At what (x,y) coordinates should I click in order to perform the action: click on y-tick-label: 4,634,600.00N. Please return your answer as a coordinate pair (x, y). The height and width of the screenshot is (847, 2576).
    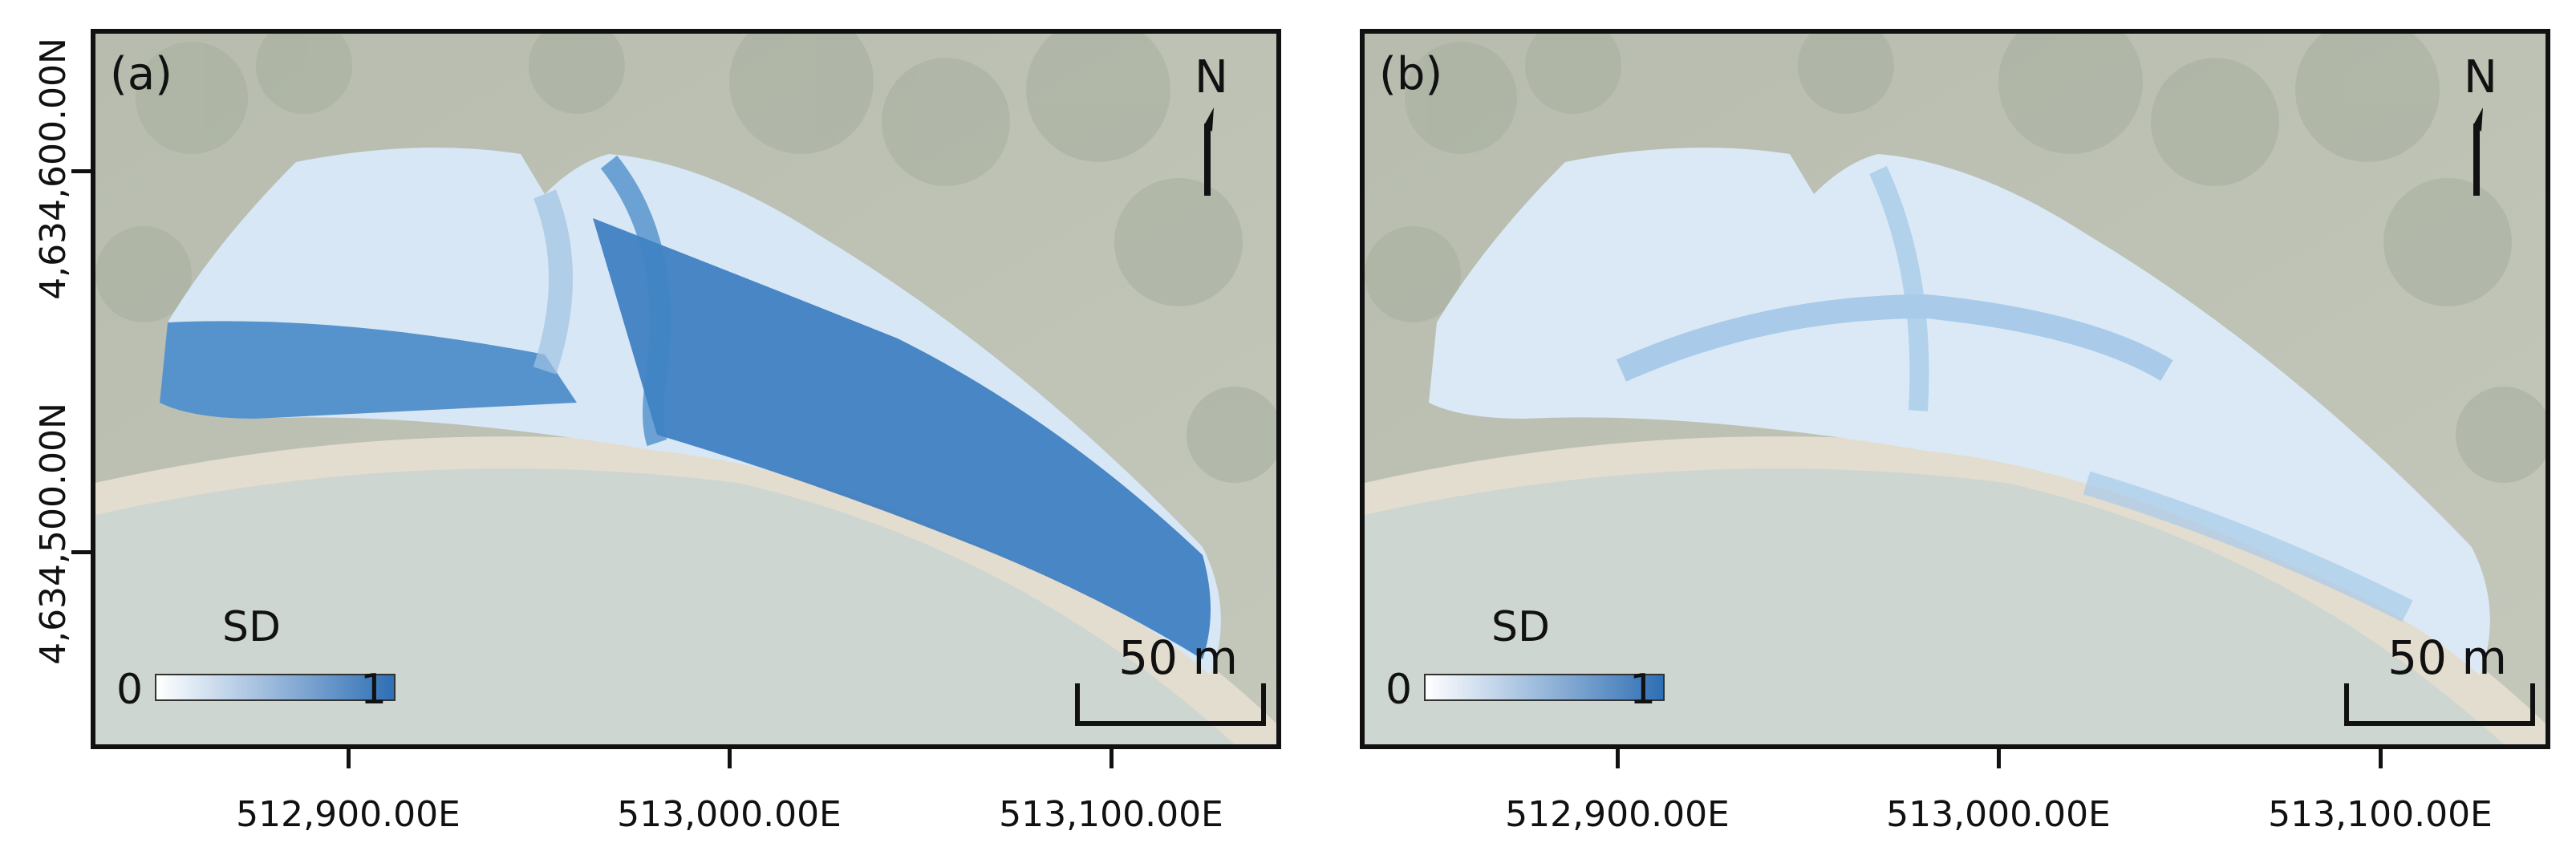
    Looking at the image, I should click on (53, 169).